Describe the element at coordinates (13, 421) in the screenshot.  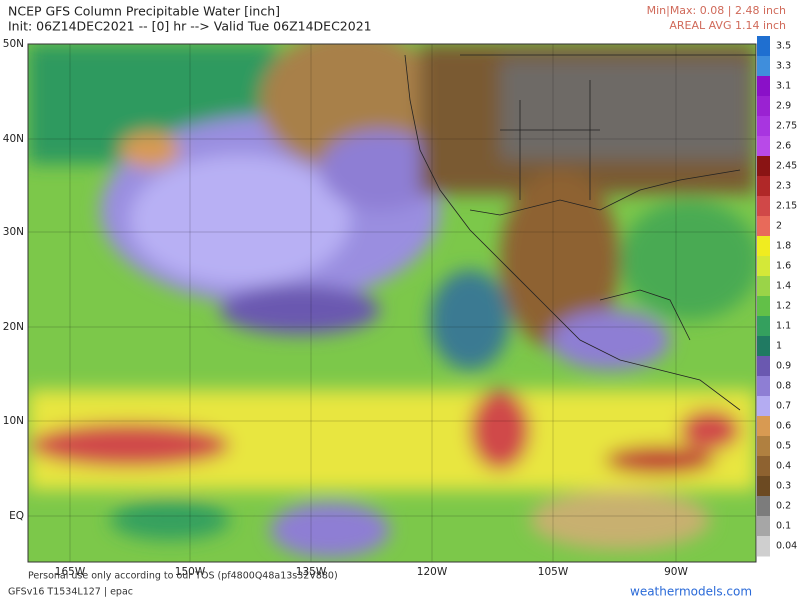
I see `lat-label: 10N` at that location.